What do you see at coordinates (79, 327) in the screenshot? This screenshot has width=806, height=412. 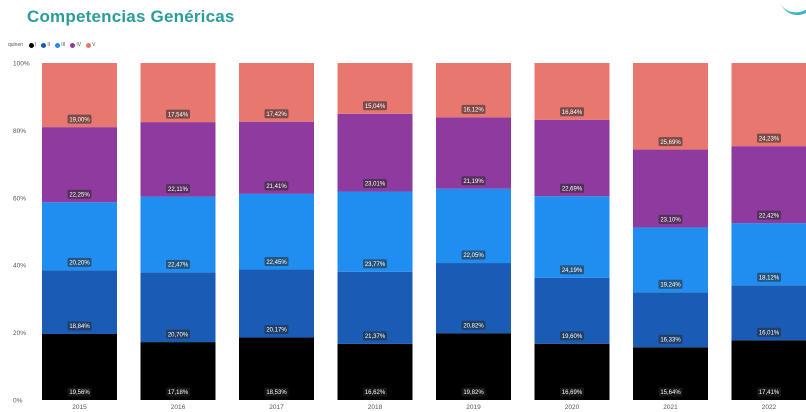 I see `data-label: 18,84%` at bounding box center [79, 327].